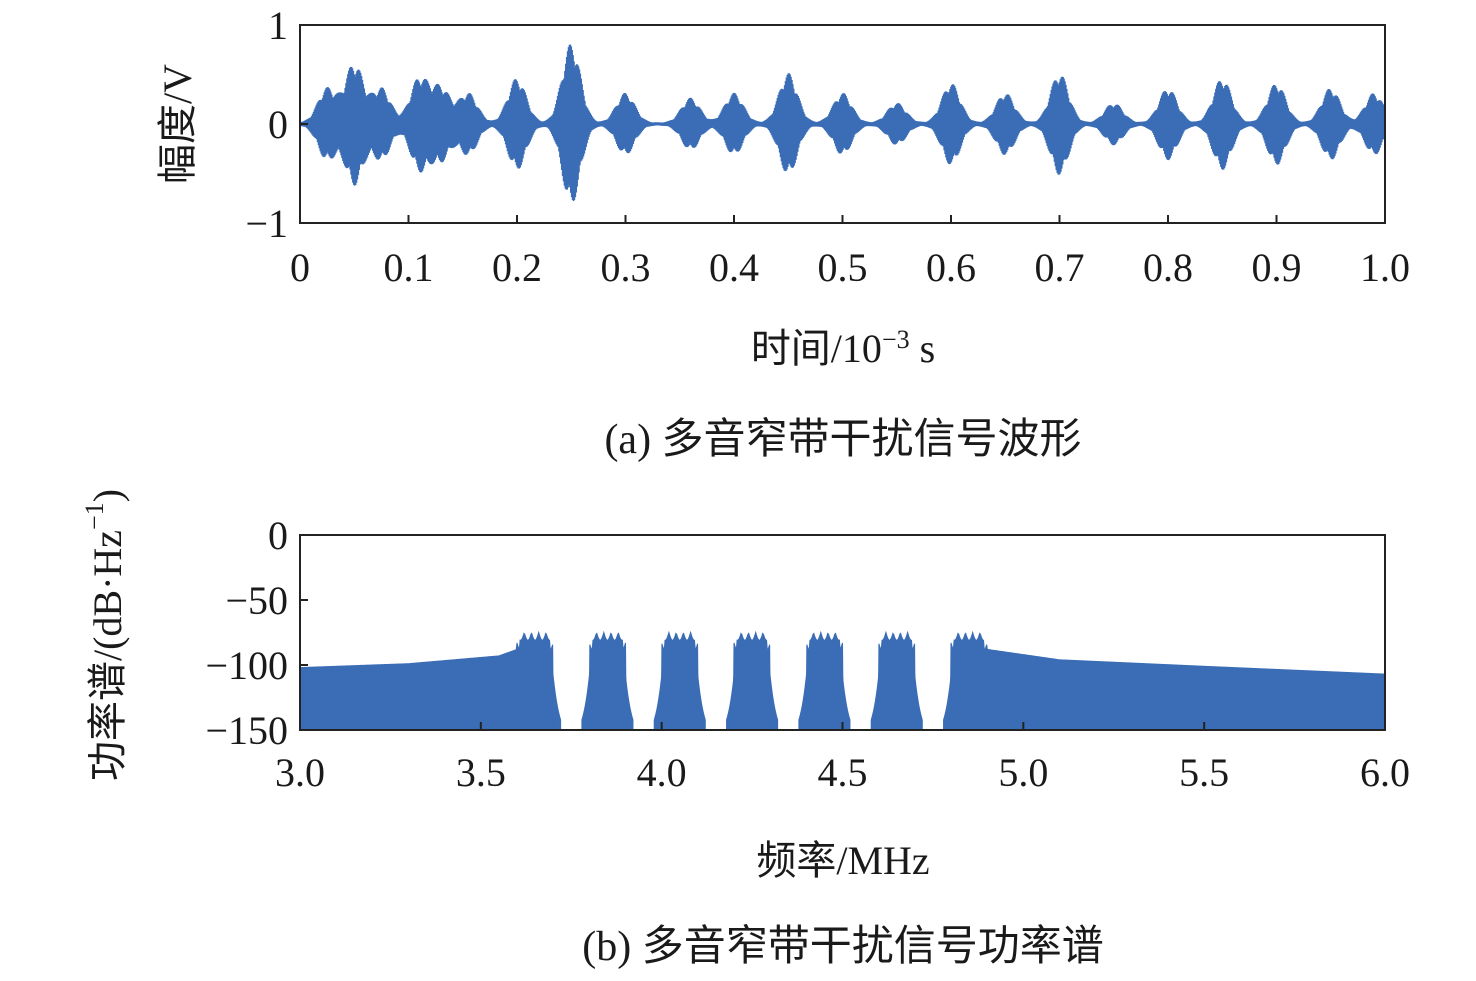 This screenshot has height=981, width=1476. I want to click on waveform-xtick-label: 0.1, so click(409, 267).